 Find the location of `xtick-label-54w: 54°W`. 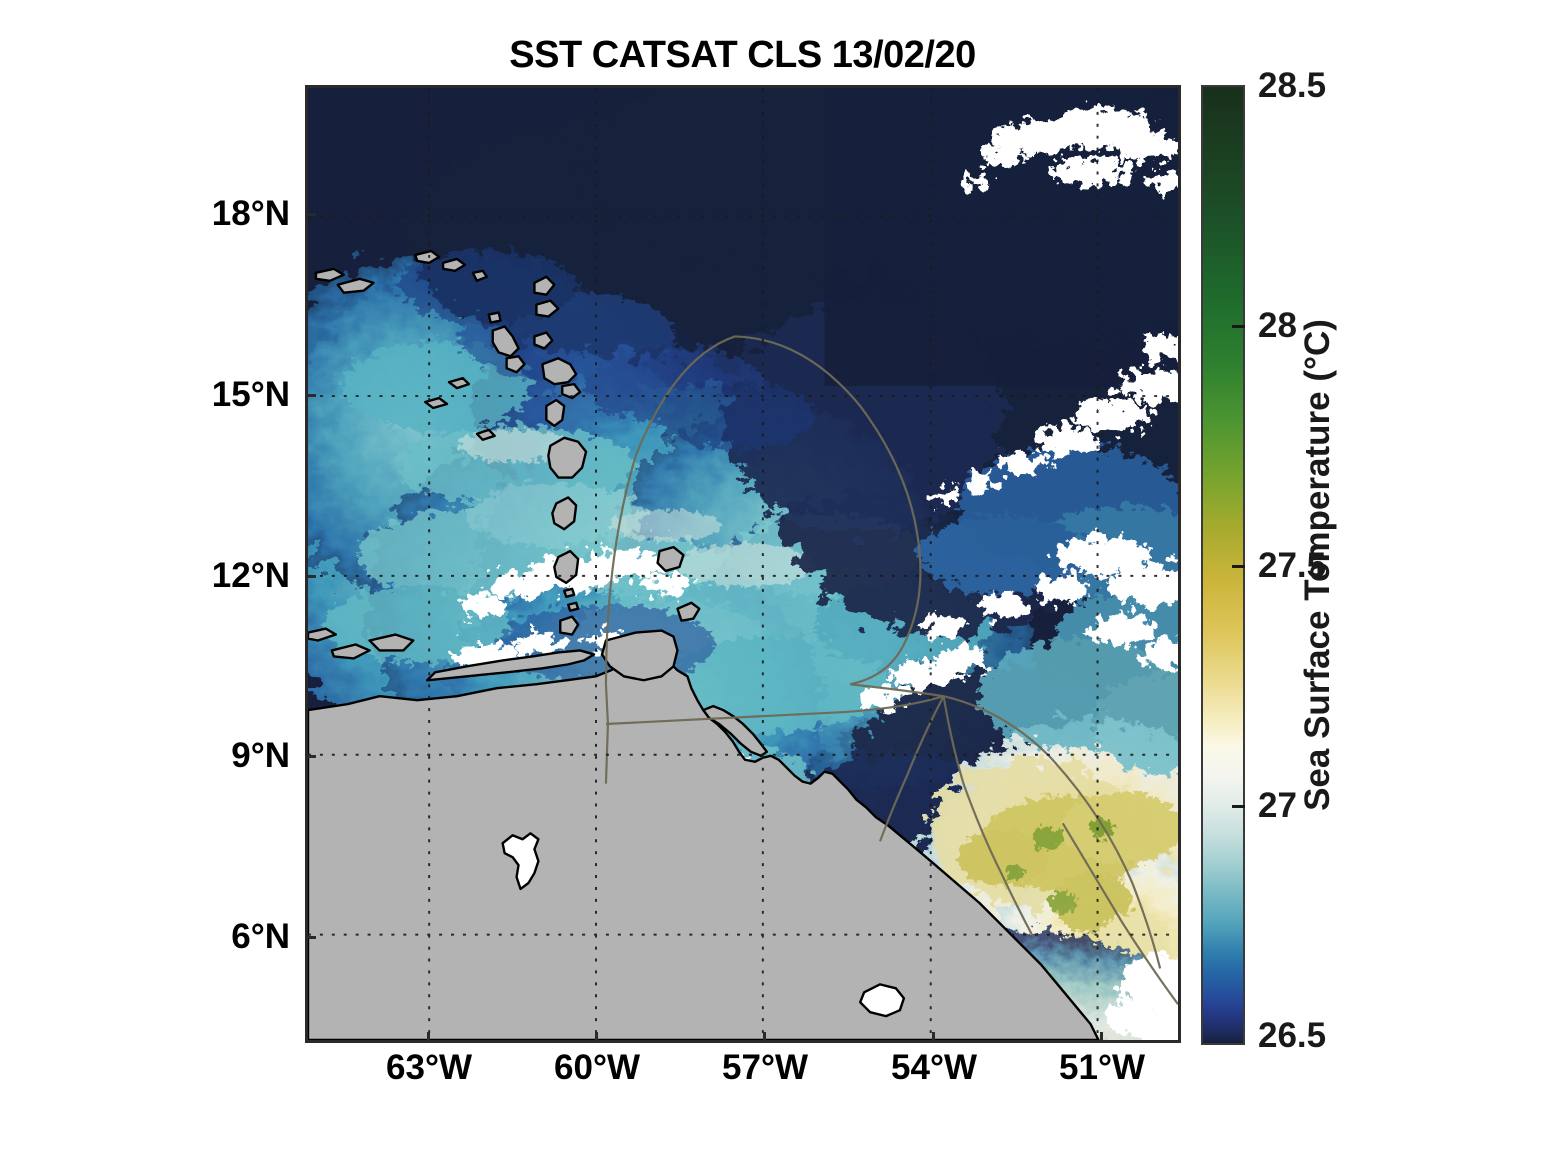

xtick-label-54w: 54°W is located at coordinates (934, 1067).